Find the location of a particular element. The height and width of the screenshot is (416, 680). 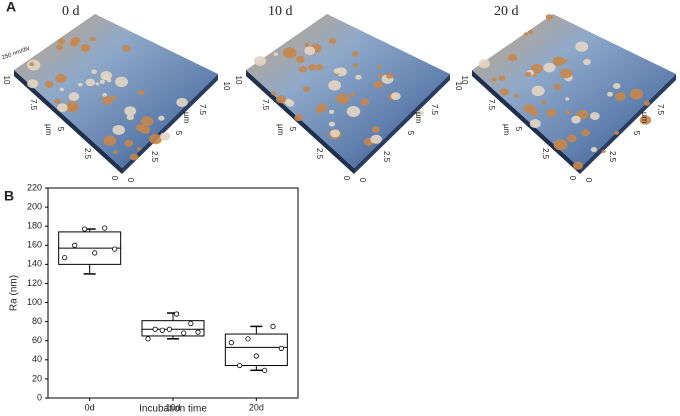

y-tick-label: 100 is located at coordinates (34, 302).